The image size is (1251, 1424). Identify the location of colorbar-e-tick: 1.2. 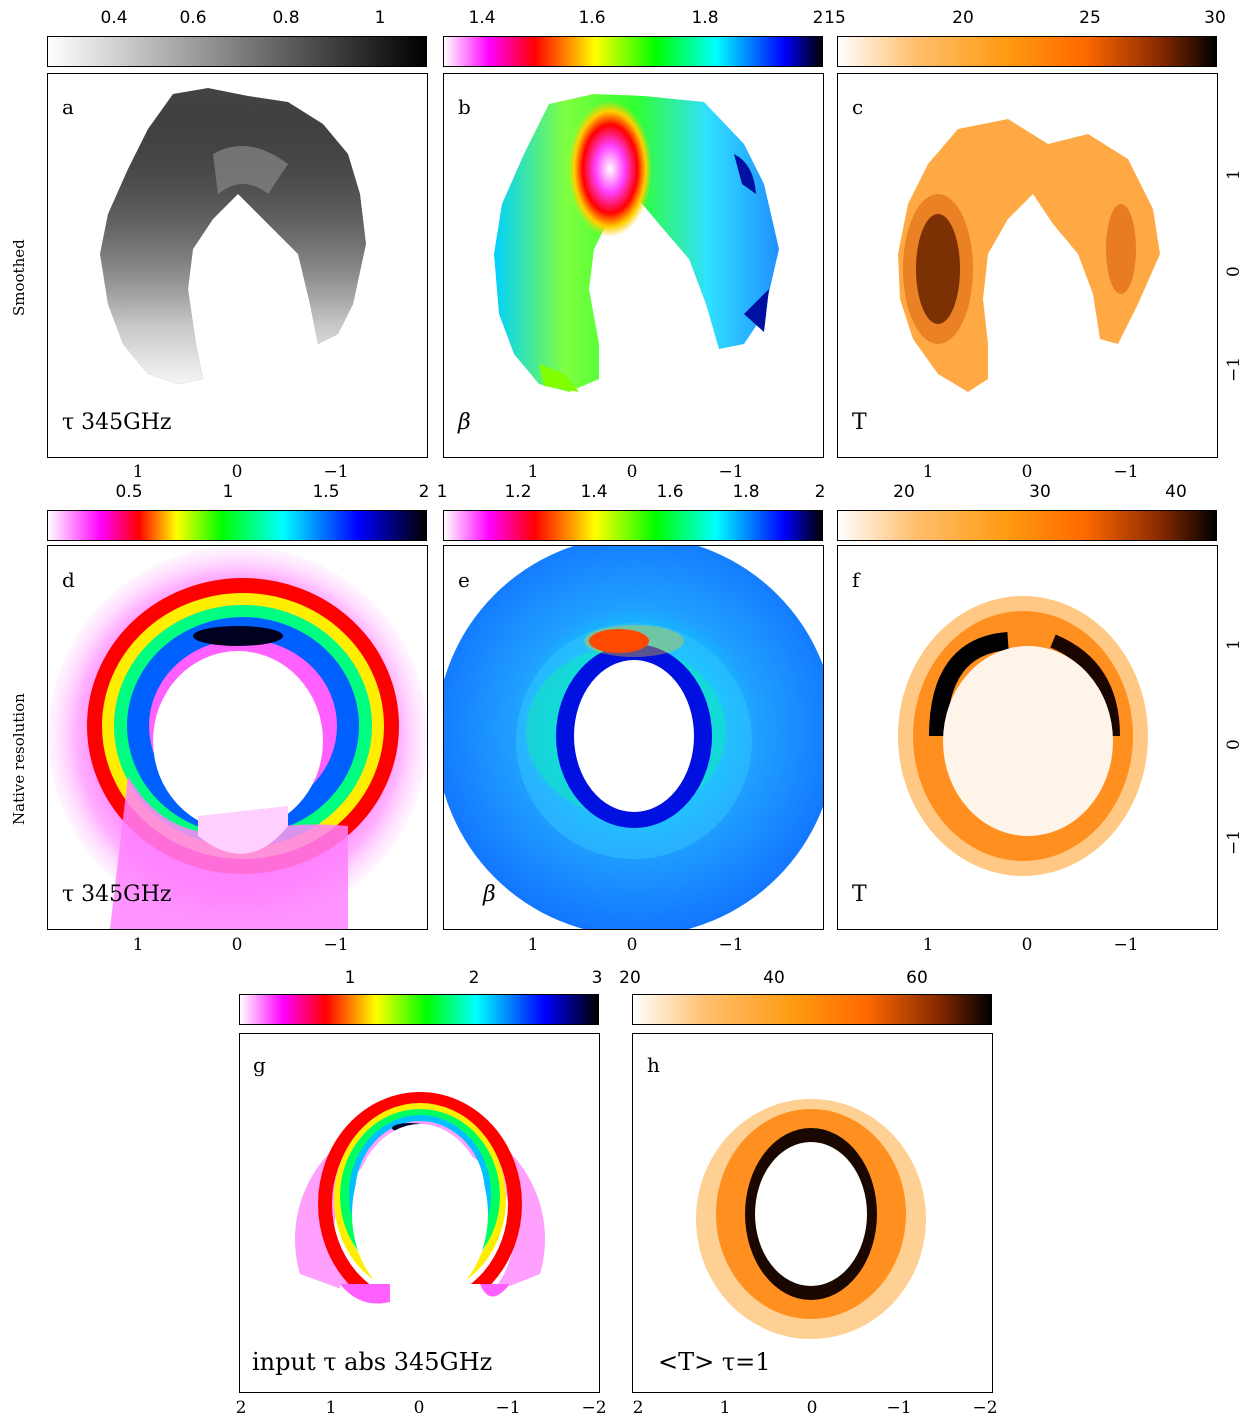
(518, 492).